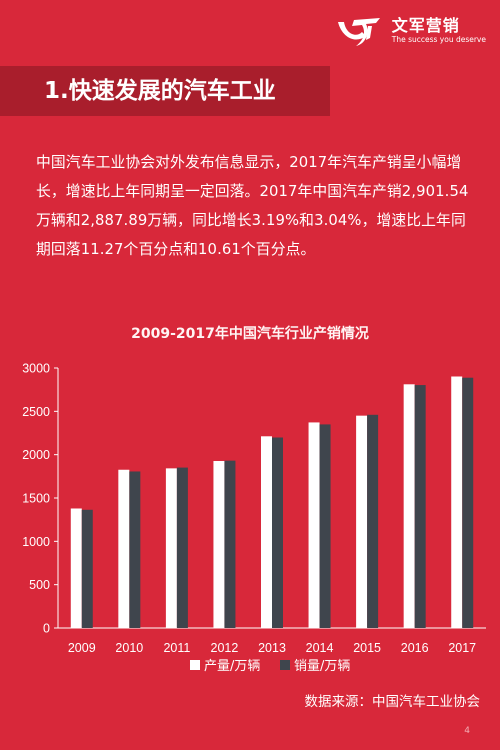  I want to click on title-band, so click(165, 91).